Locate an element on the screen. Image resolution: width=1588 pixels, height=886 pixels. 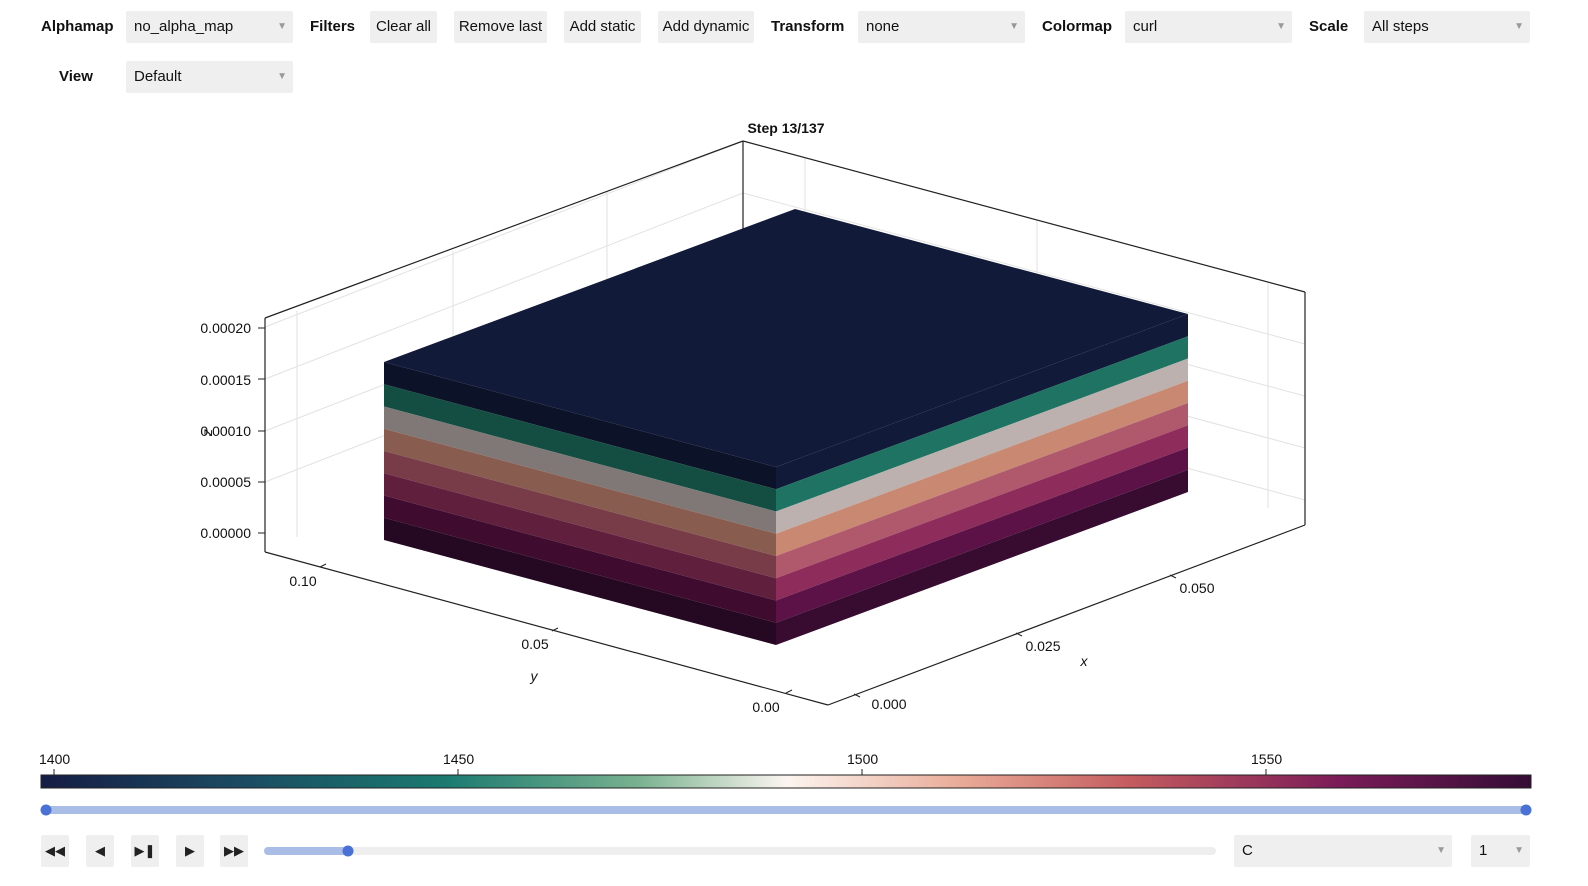
variable-value: C is located at coordinates (1247, 850).